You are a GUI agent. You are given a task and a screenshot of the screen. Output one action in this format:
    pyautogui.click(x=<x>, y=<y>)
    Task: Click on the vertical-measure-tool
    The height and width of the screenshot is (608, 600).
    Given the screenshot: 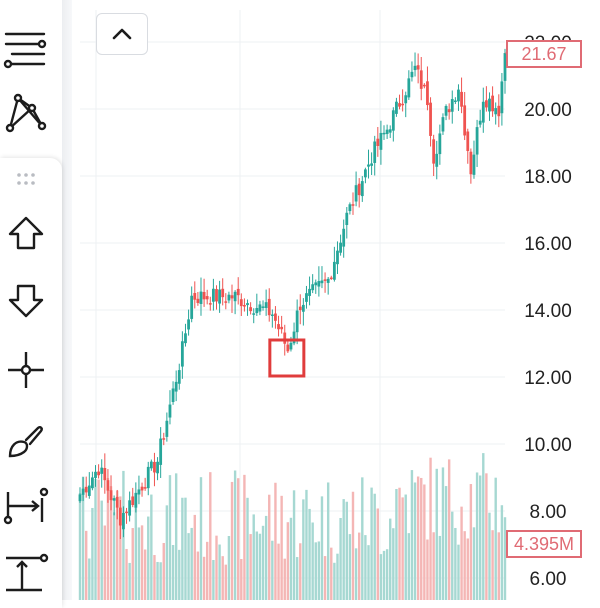 What is the action you would take?
    pyautogui.click(x=26, y=572)
    